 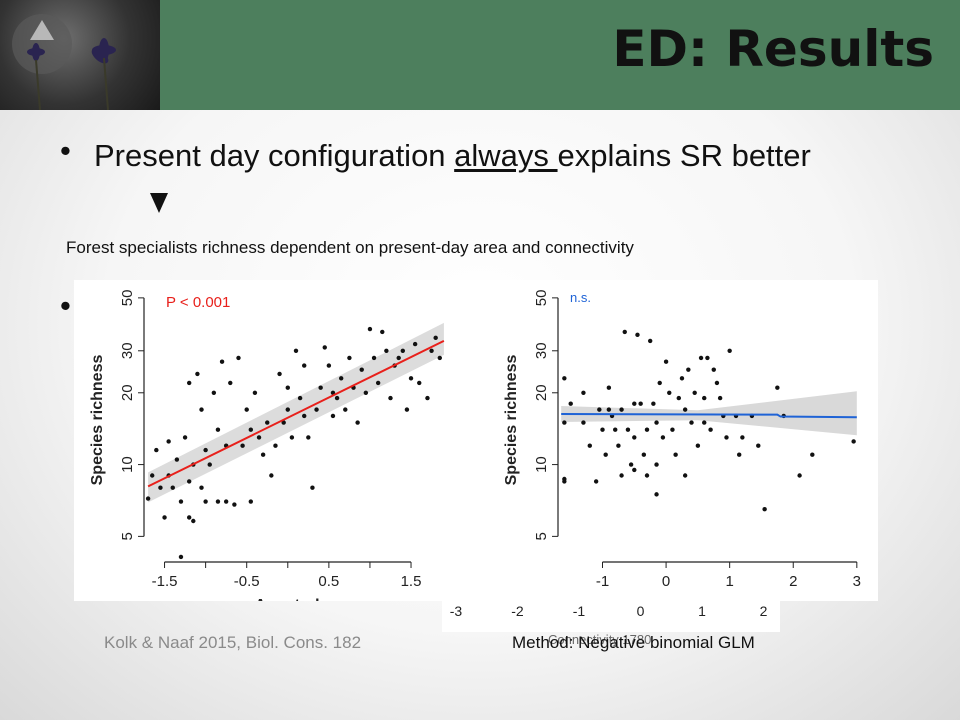 I want to click on extra-axis-tick-label: -1, so click(x=579, y=611).